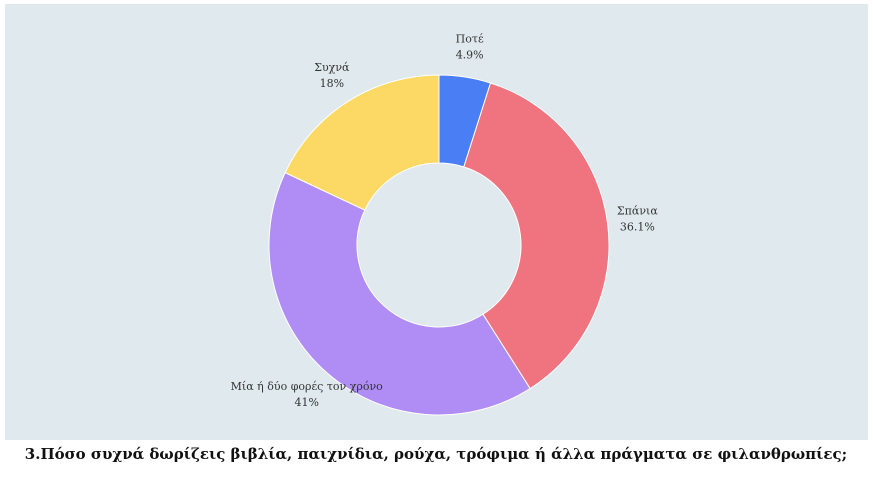  I want to click on slice-value-label: 41%, so click(307, 402).